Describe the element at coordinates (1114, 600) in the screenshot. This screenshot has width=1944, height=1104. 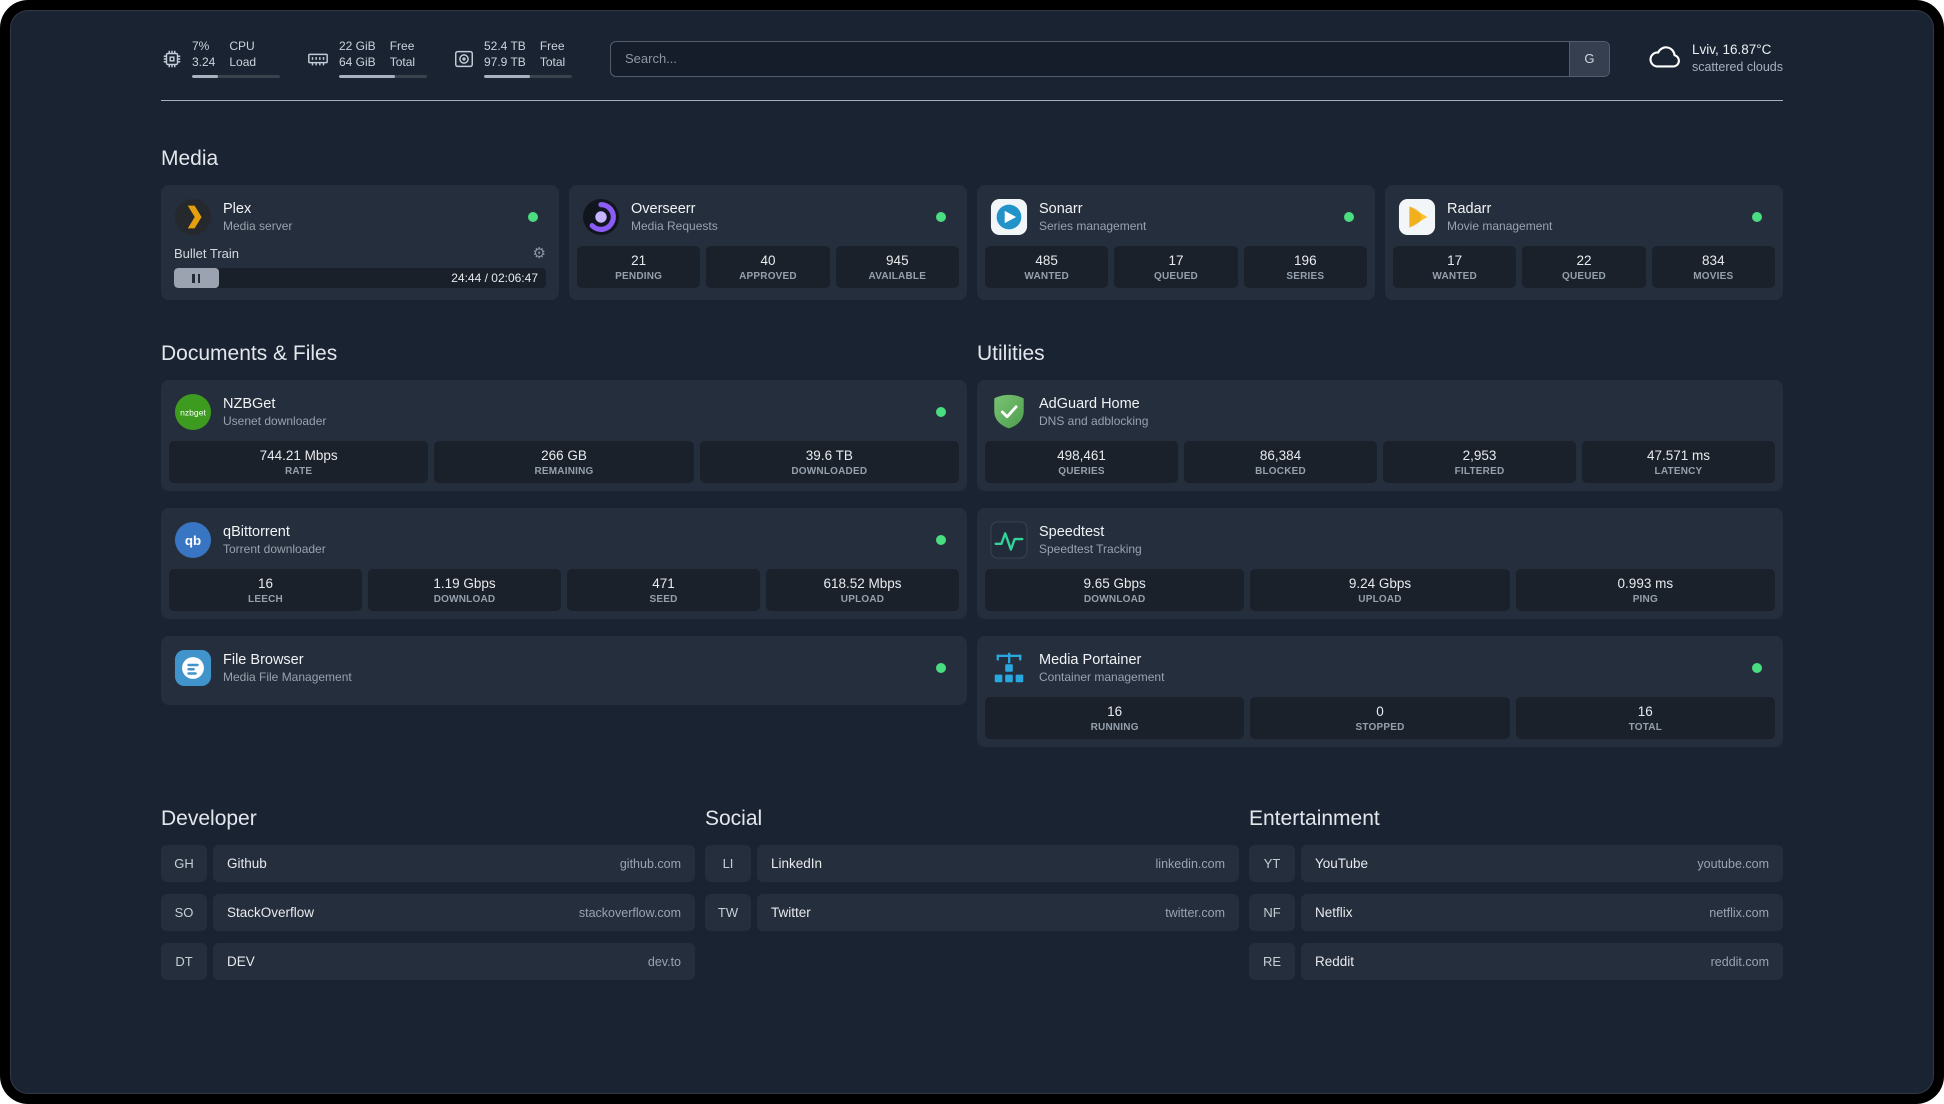
I see `stat-label: DOWNLOAD` at that location.